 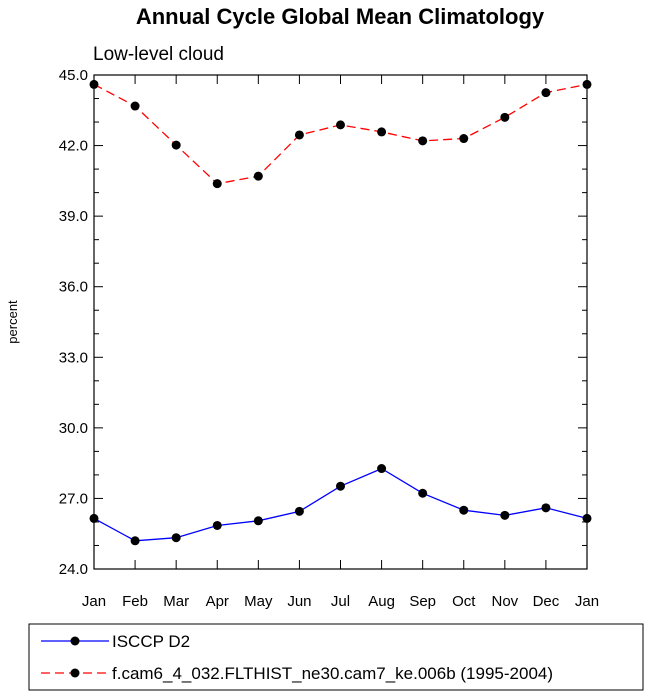 I want to click on y-axis-label: percent, so click(x=12, y=322).